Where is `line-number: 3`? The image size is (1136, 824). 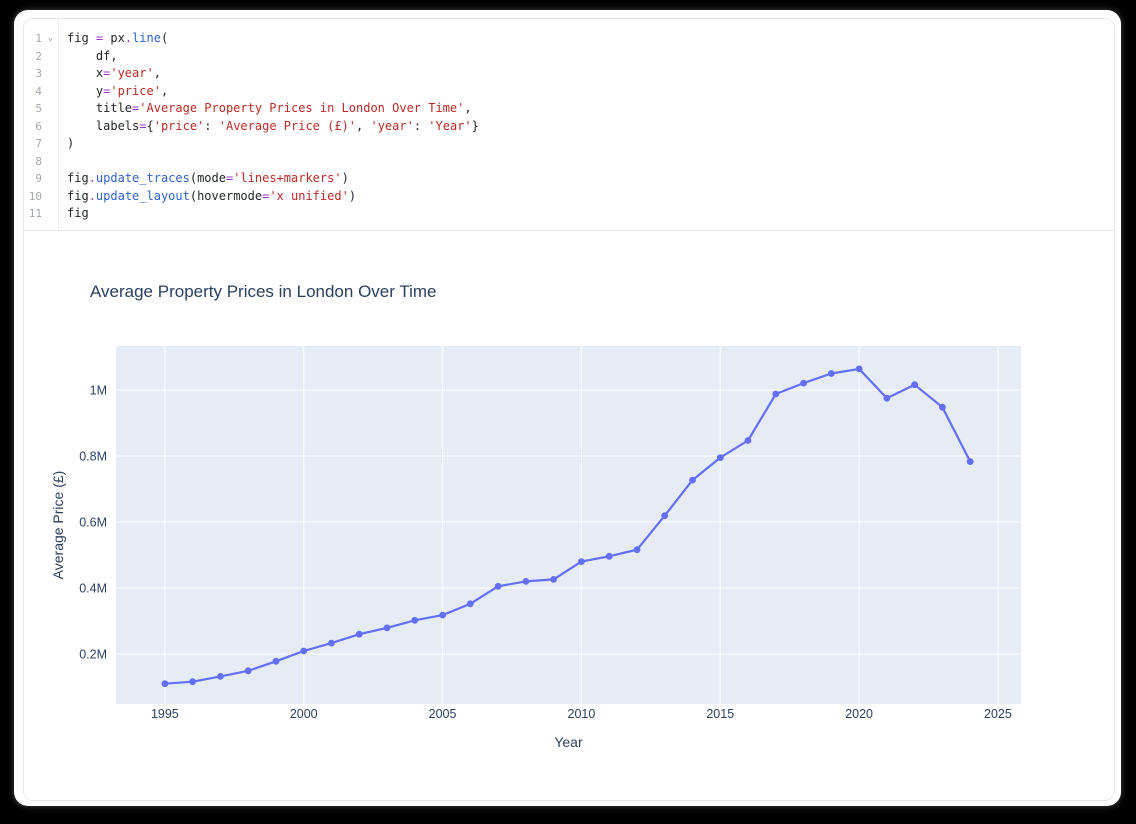
line-number: 3 is located at coordinates (38, 73).